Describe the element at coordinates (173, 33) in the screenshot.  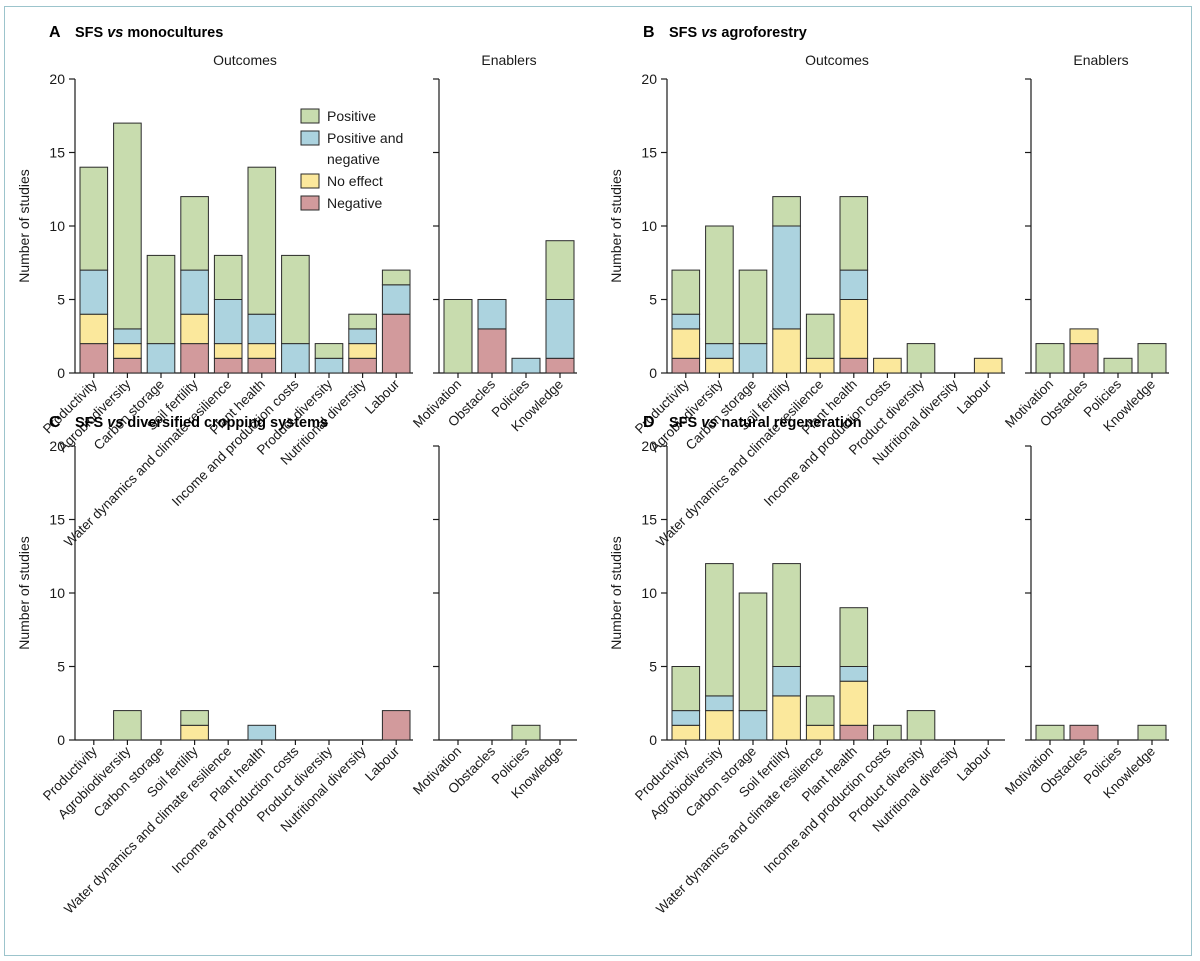
I see `panel-title-suffix: monocultures` at that location.